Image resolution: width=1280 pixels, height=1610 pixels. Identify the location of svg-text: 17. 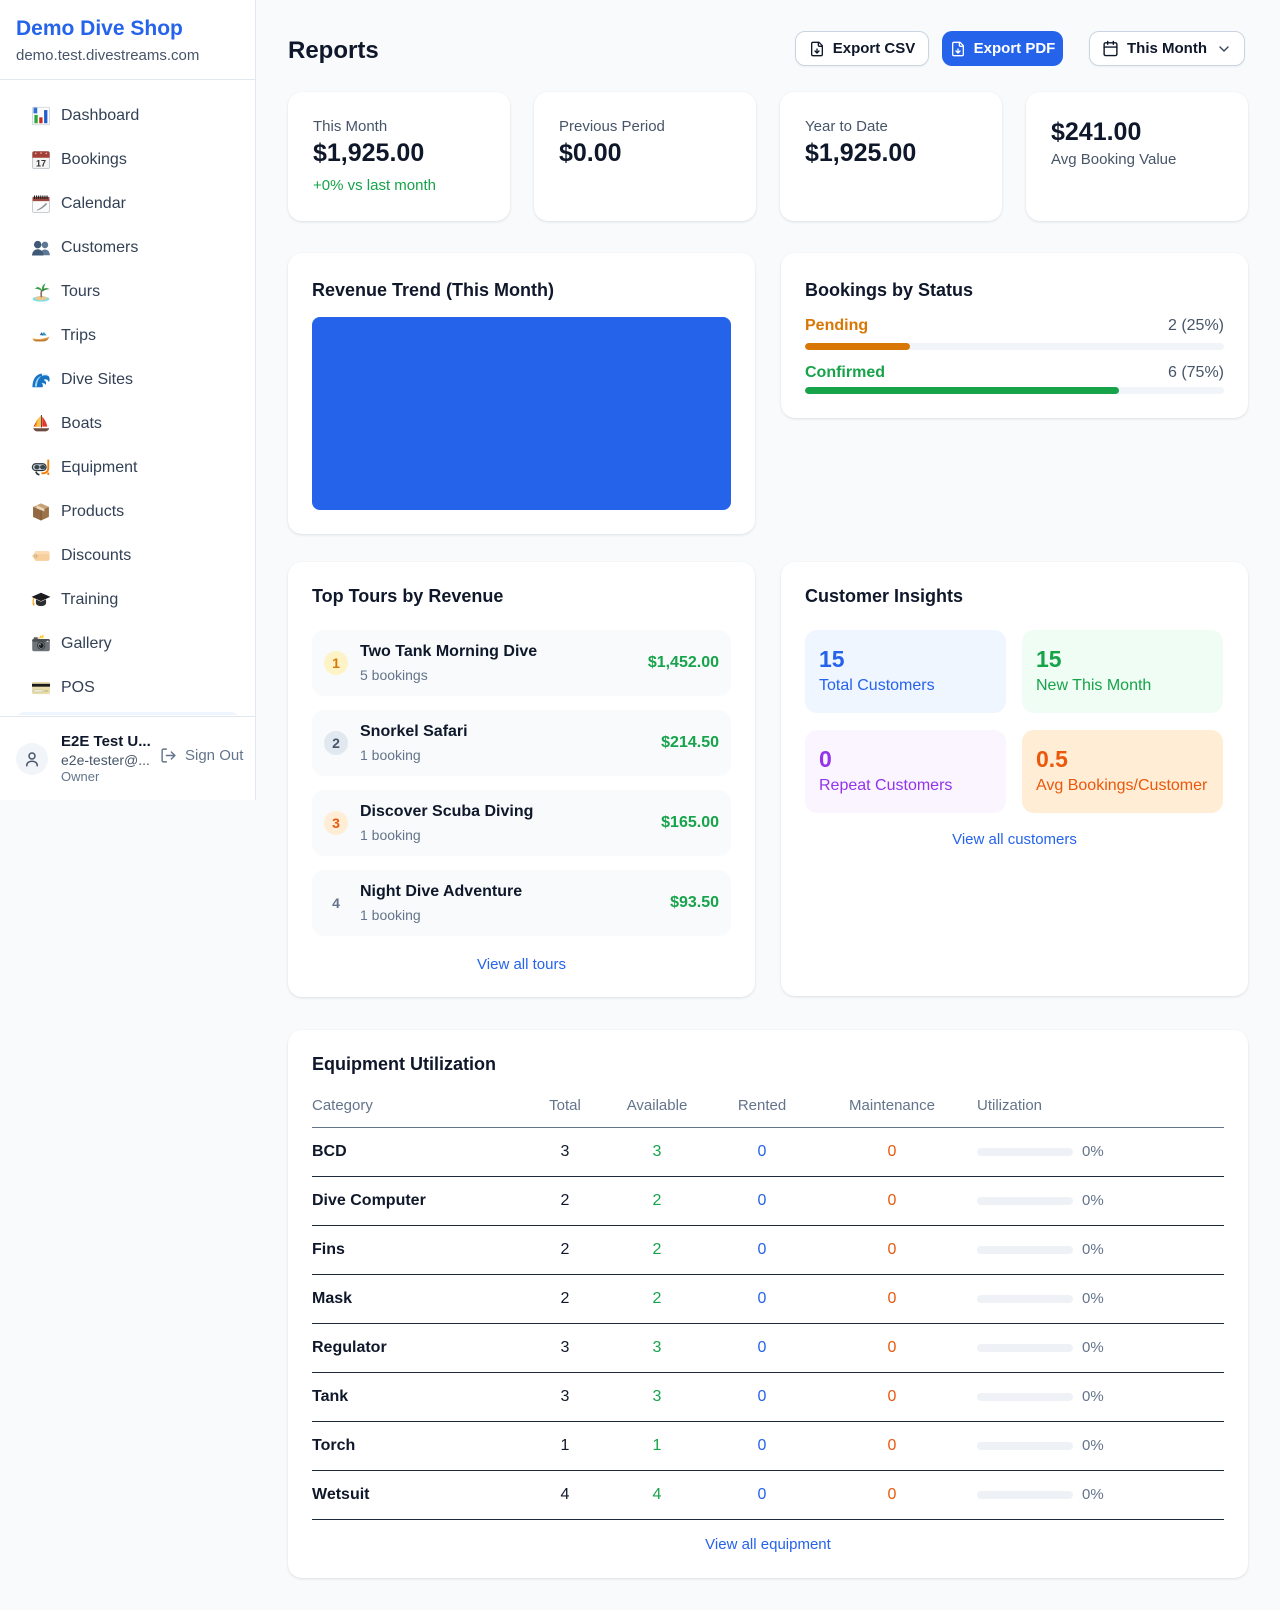
(41, 163).